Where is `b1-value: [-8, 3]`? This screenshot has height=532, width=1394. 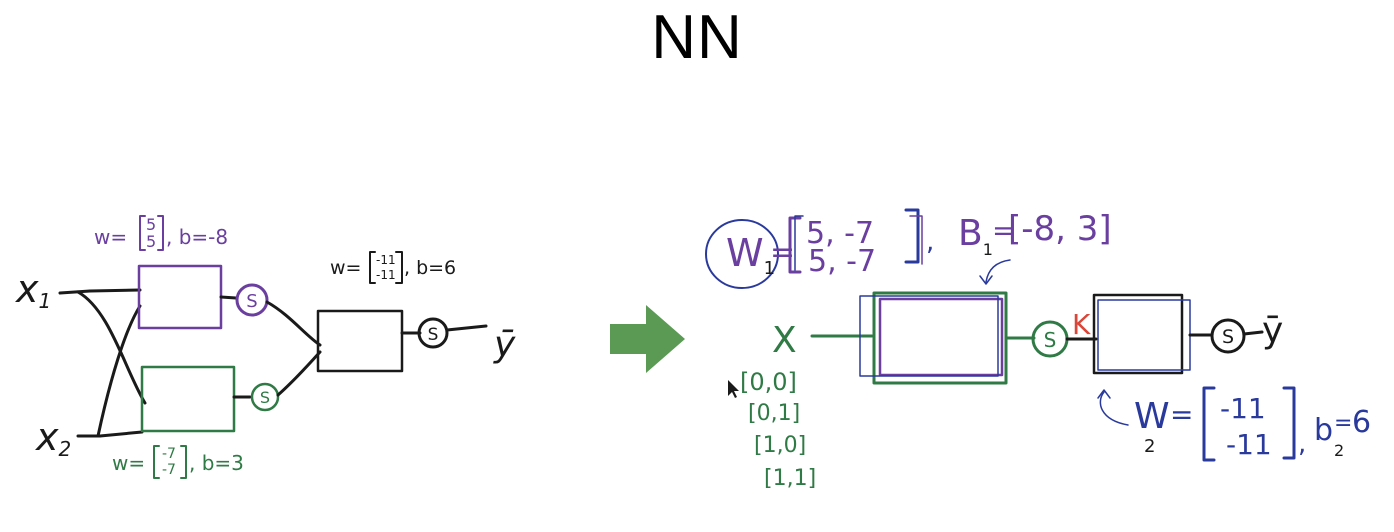 b1-value: [-8, 3] is located at coordinates (1060, 229).